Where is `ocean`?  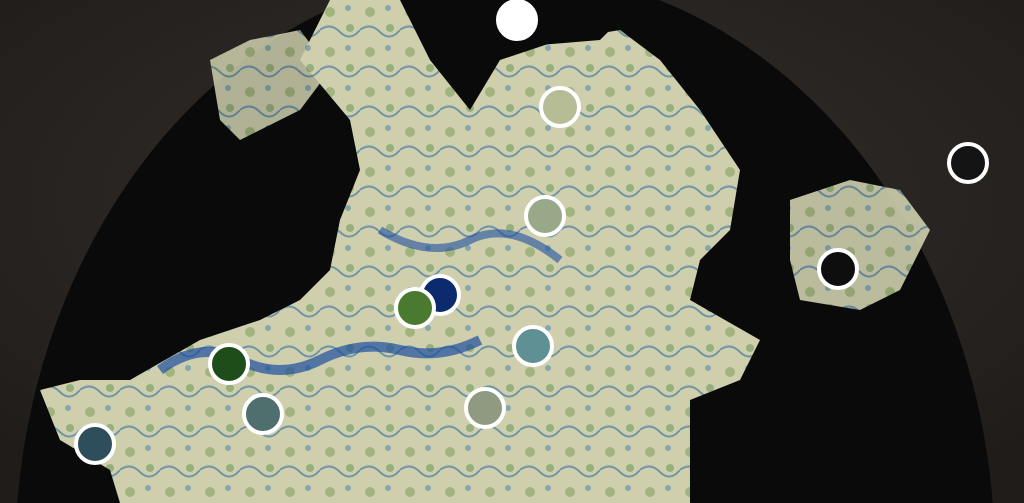 ocean is located at coordinates (270, 85).